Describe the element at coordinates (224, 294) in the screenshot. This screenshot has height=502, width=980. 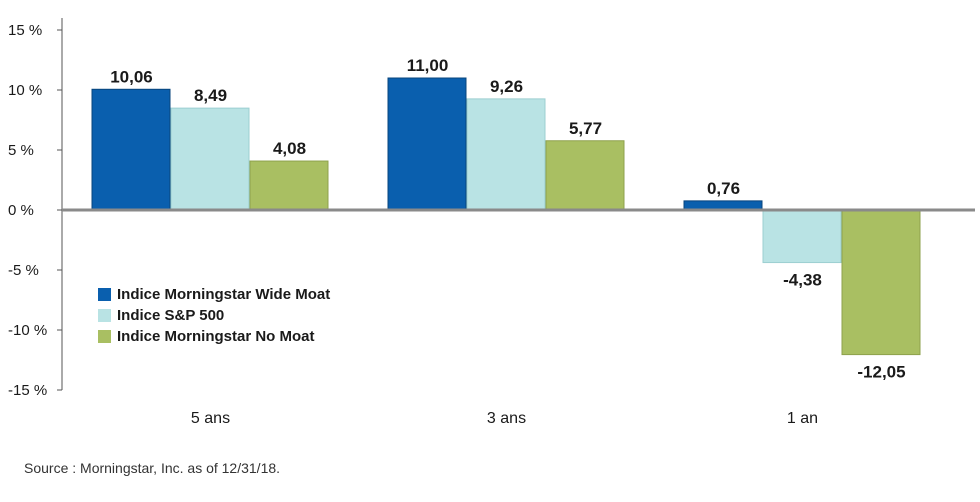
I see `legend-label: Indice Morningstar Wide Moat` at that location.